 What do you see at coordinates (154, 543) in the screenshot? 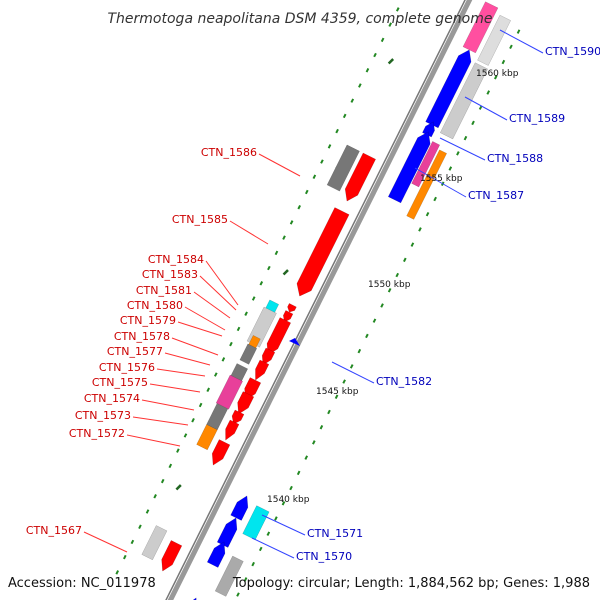
I see `gene-ctn-1567-grey` at bounding box center [154, 543].